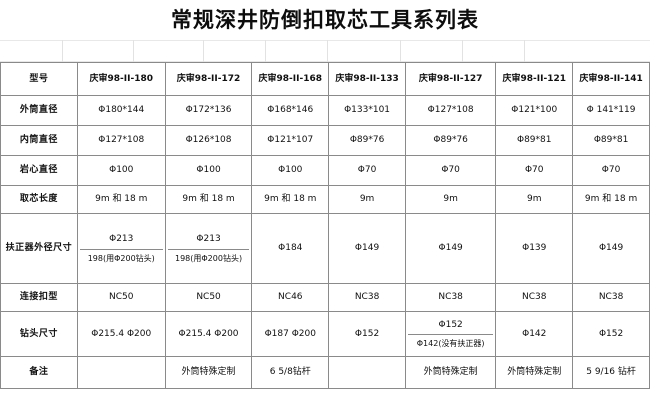 Image resolution: width=650 pixels, height=400 pixels. I want to click on cell-r1c4: Φ89*76, so click(367, 140).